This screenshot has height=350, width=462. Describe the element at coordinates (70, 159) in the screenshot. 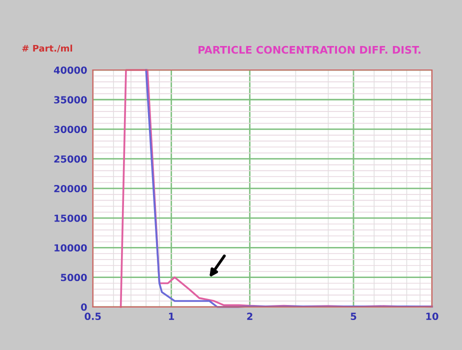

I see `y-tick-label: 25000` at that location.